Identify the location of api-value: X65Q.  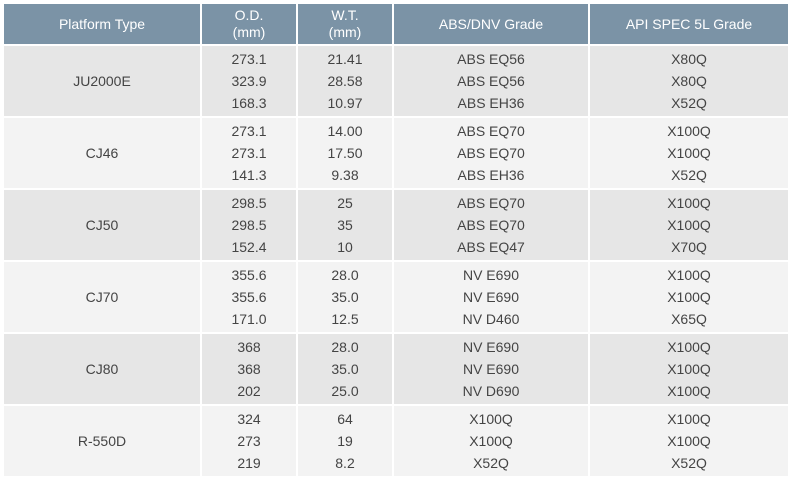
(689, 319).